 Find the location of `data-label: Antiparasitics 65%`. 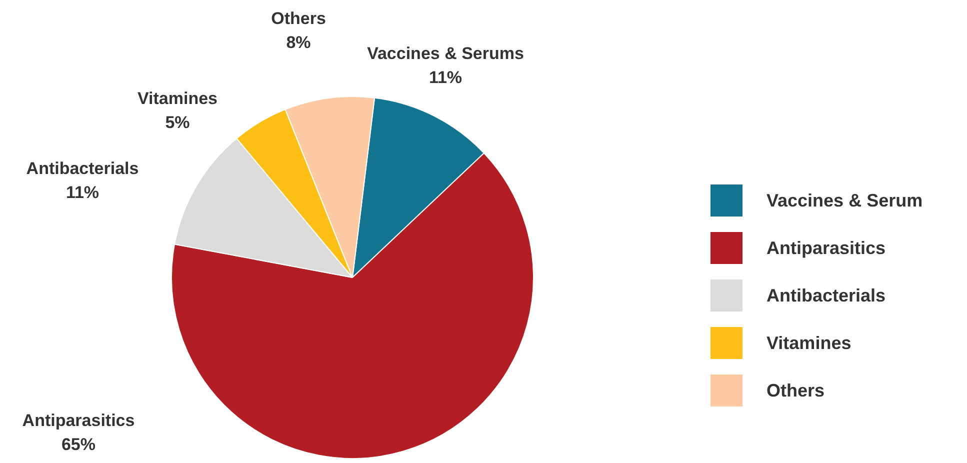

data-label: Antiparasitics 65% is located at coordinates (78, 432).